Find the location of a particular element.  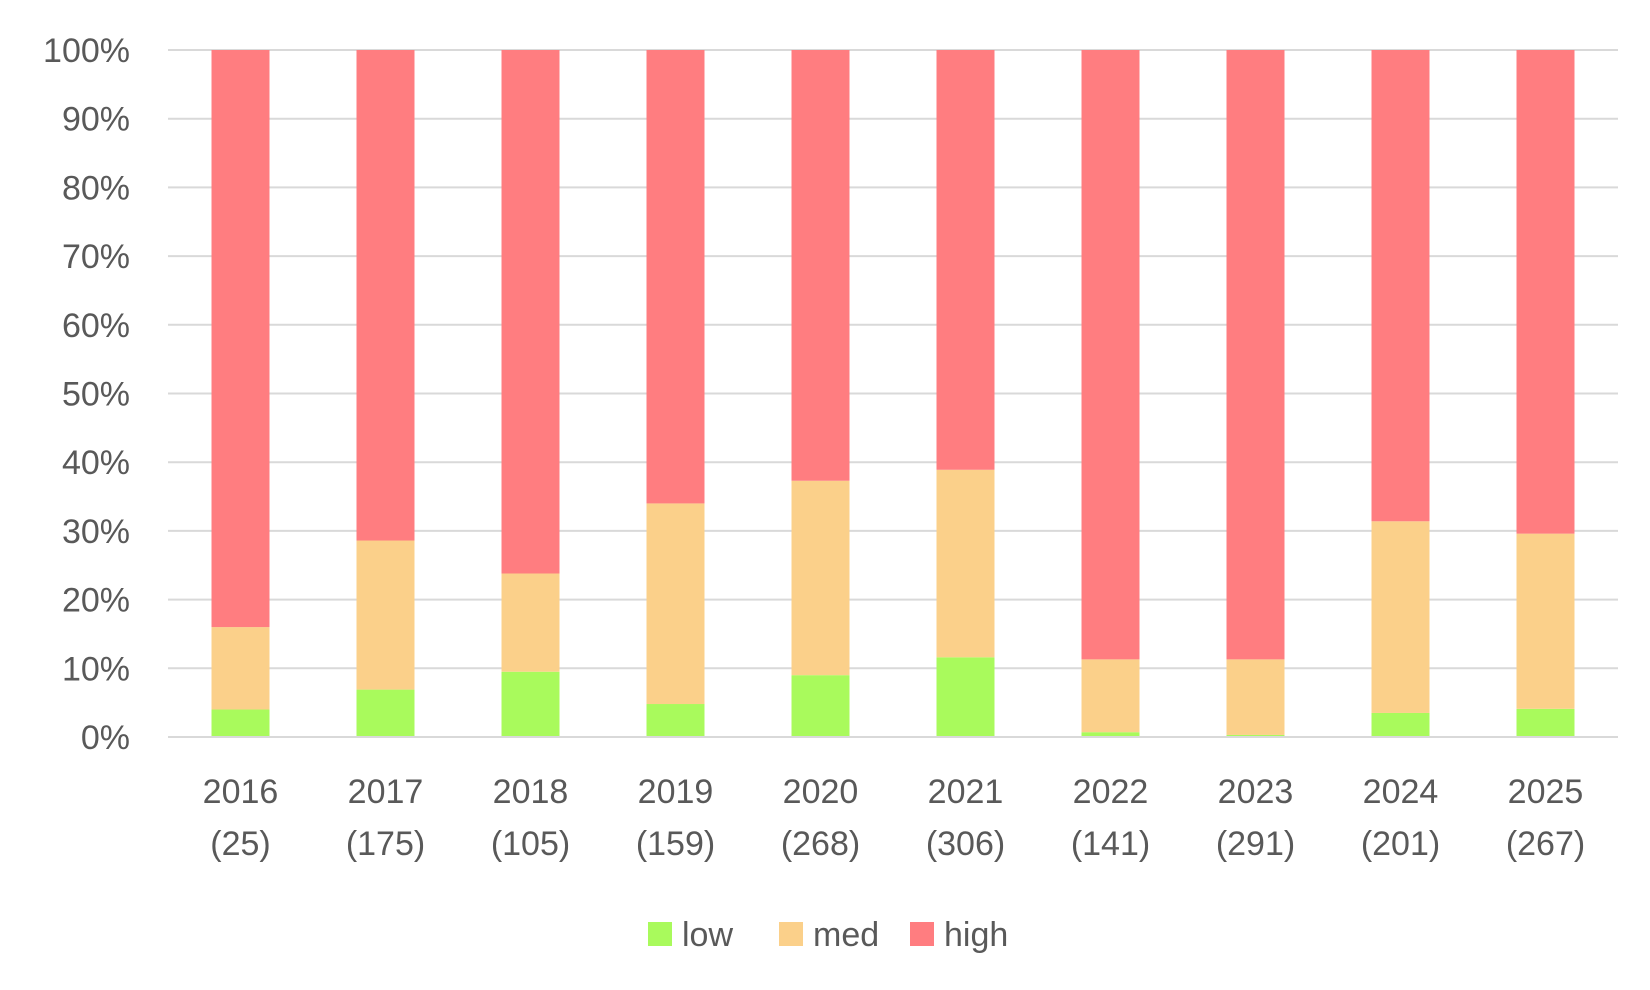

y-tick-label: 90% is located at coordinates (96, 120).